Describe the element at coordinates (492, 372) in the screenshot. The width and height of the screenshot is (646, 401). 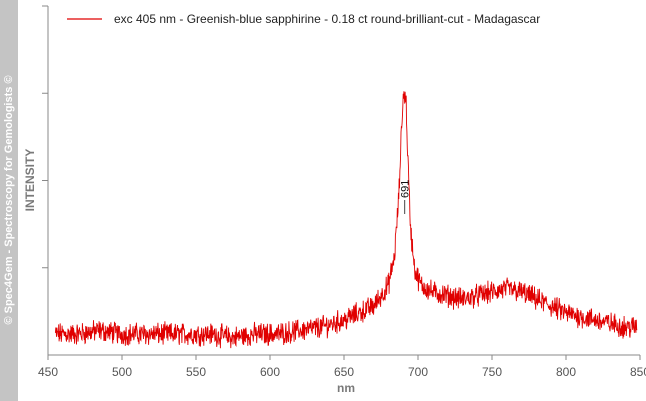
I see `x-tick-label: 750` at that location.